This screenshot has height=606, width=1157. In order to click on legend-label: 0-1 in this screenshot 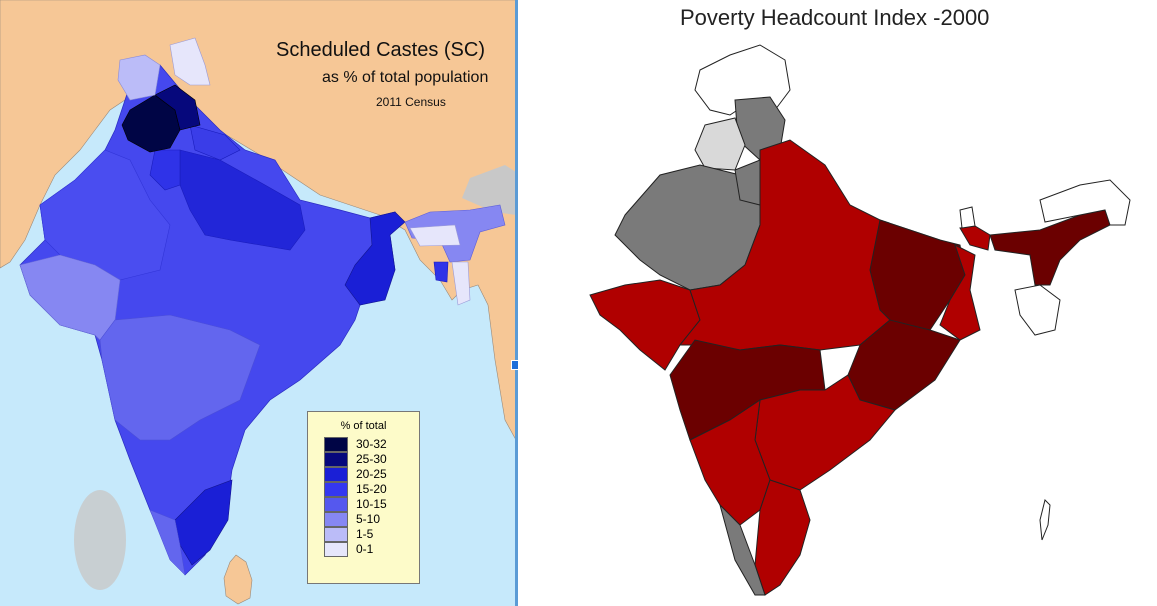, I will do `click(365, 549)`.